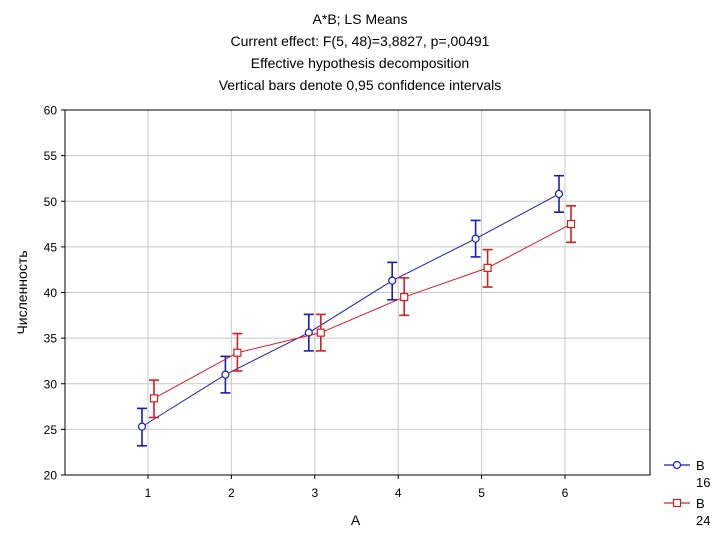 This screenshot has height=540, width=720. What do you see at coordinates (231, 493) in the screenshot?
I see `x-tick-label: 2` at bounding box center [231, 493].